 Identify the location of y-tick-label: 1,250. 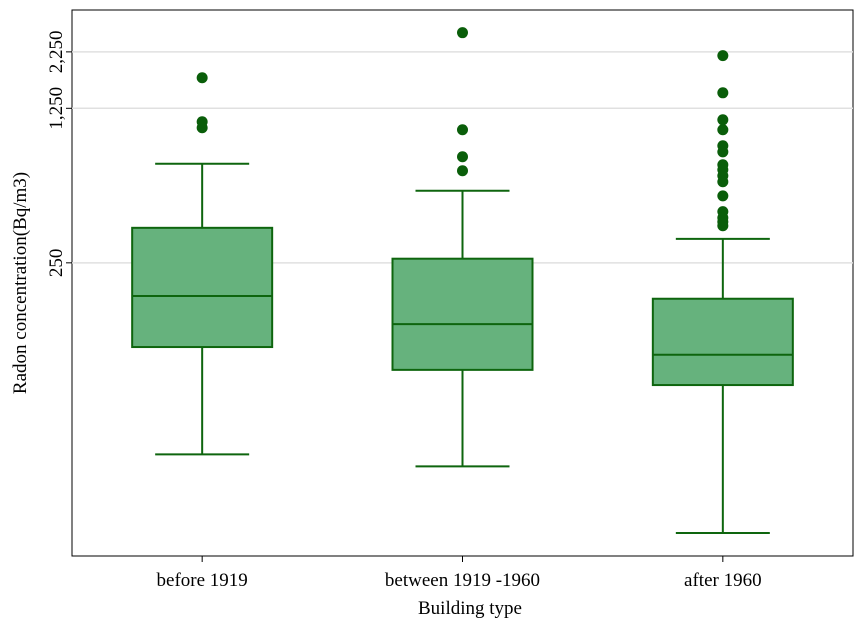
(56, 108).